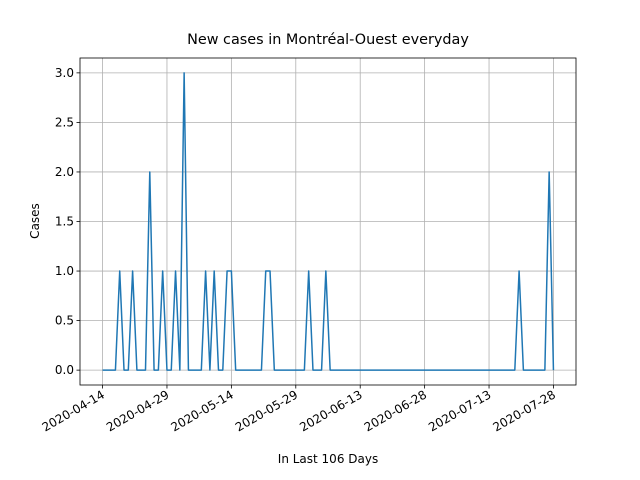 The image size is (640, 480). What do you see at coordinates (64, 370) in the screenshot?
I see `y-tick-label: 0.0` at bounding box center [64, 370].